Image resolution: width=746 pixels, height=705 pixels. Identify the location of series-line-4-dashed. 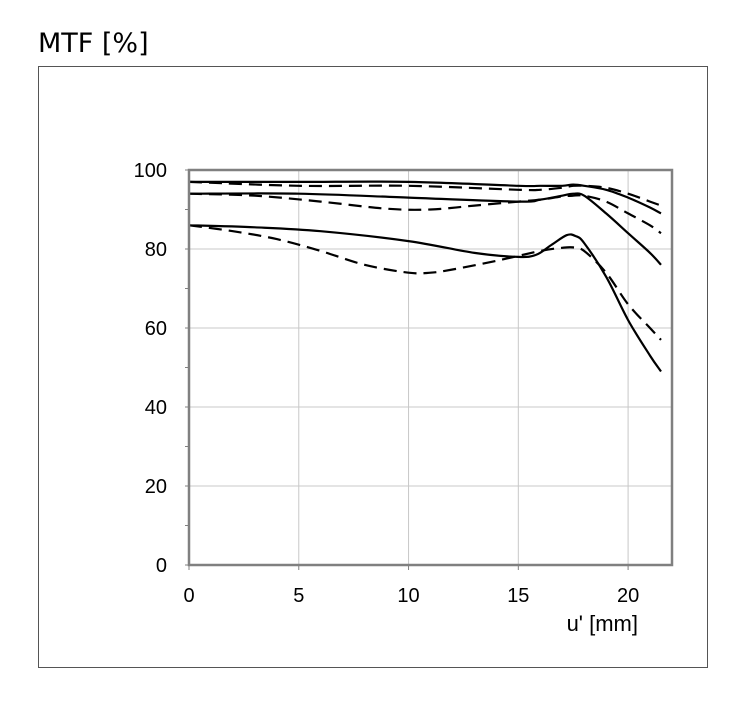
(425, 213).